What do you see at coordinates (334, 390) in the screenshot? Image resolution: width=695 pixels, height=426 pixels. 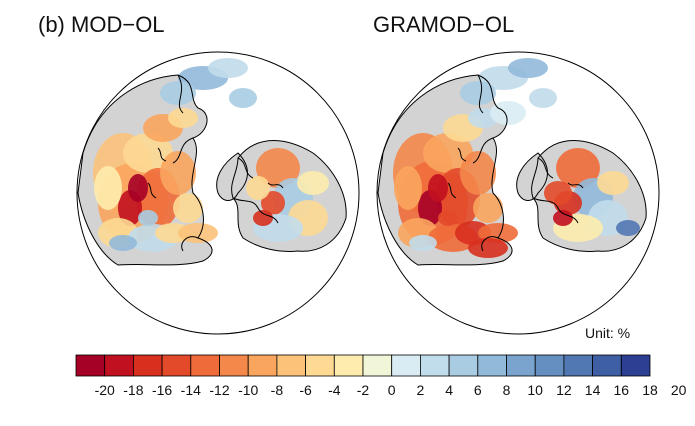 I see `colorbar-tick-label: -4` at bounding box center [334, 390].